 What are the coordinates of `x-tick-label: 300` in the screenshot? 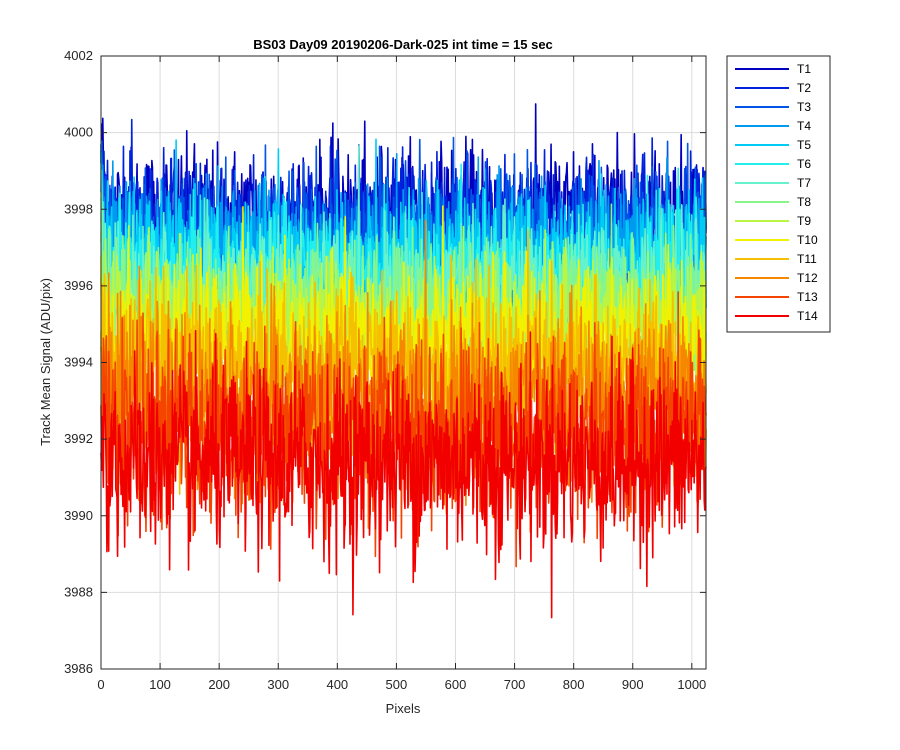 It's located at (278, 684).